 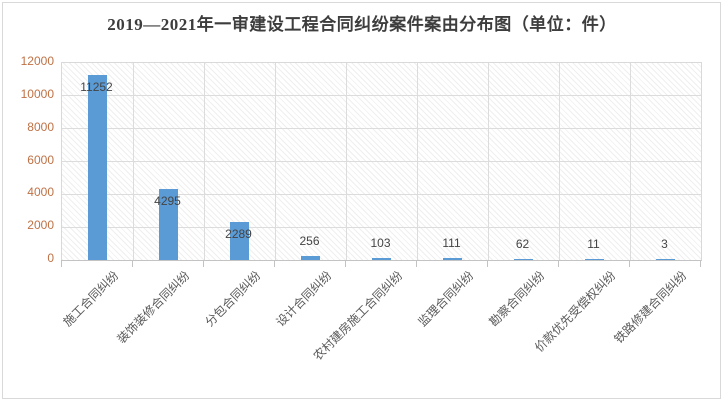 I want to click on y-axis-tick-label: 10000, so click(x=37, y=93).